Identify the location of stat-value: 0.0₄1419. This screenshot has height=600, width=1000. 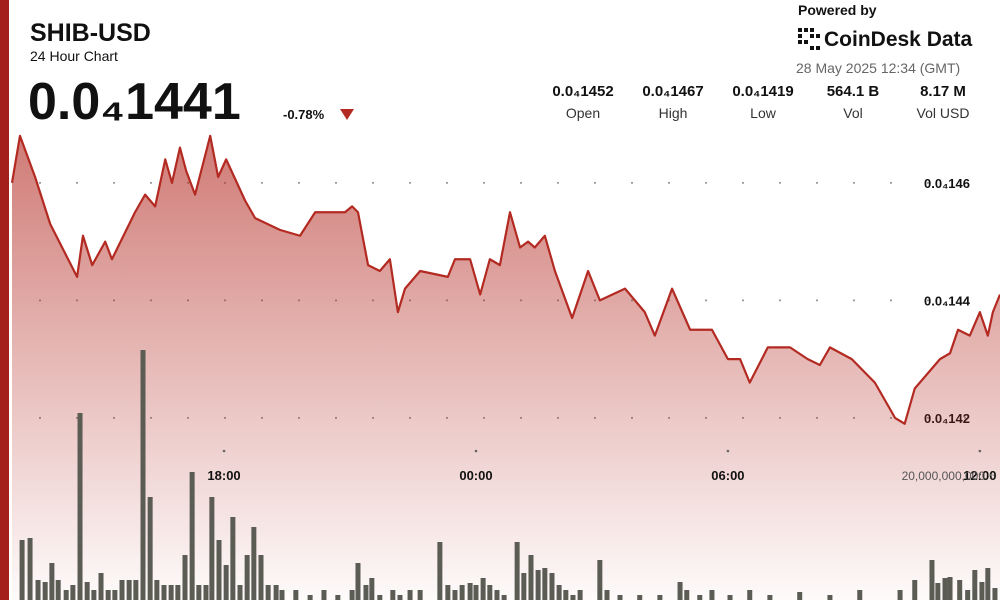
(762, 91).